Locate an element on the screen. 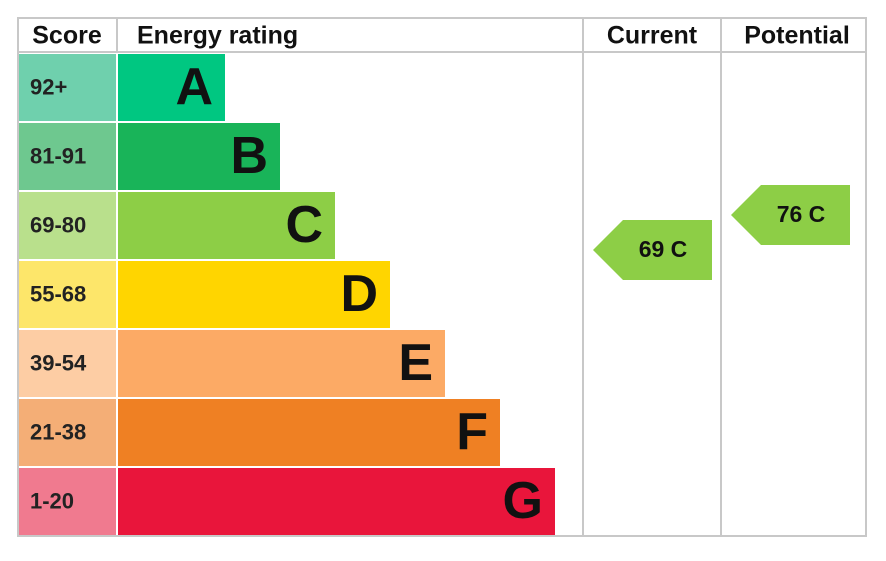 The height and width of the screenshot is (561, 886). score-range: 92+ is located at coordinates (48, 86).